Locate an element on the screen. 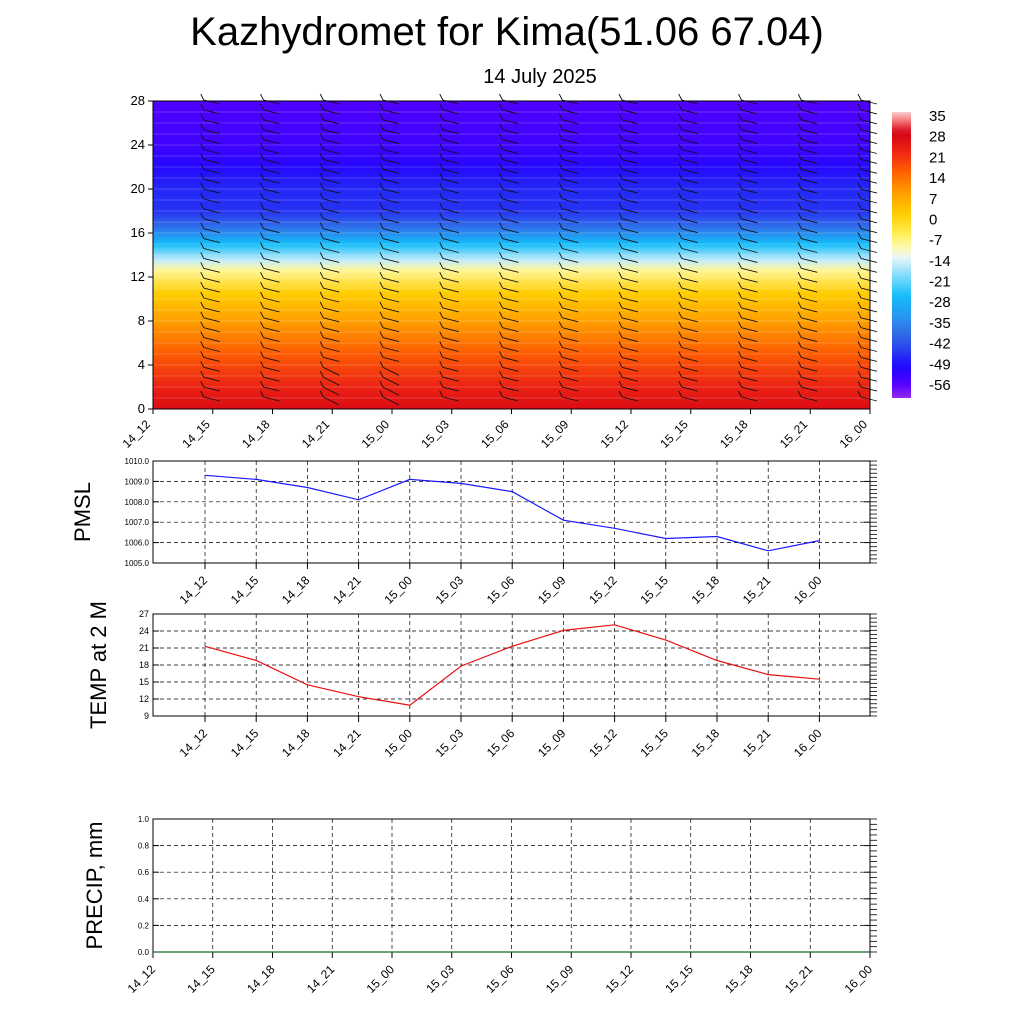  plot-frame is located at coordinates (511, 665).